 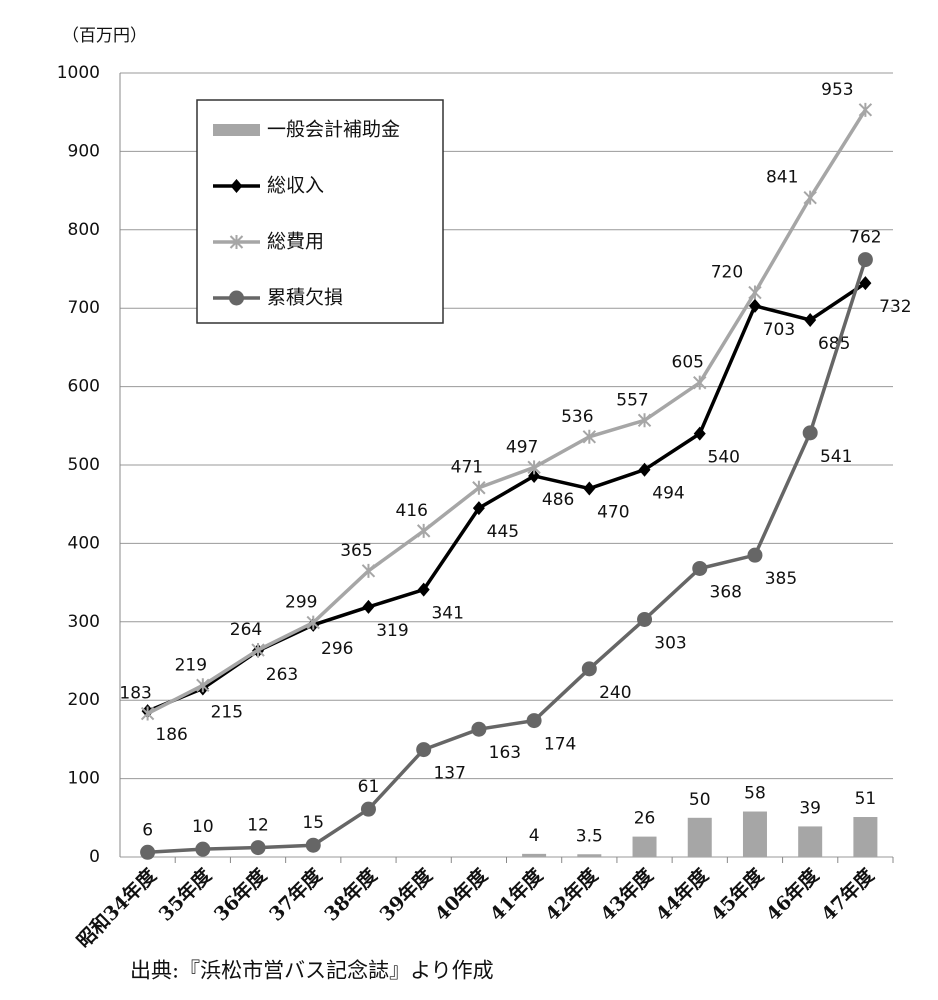 What do you see at coordinates (834, 344) in the screenshot?
I see `data-label: 685` at bounding box center [834, 344].